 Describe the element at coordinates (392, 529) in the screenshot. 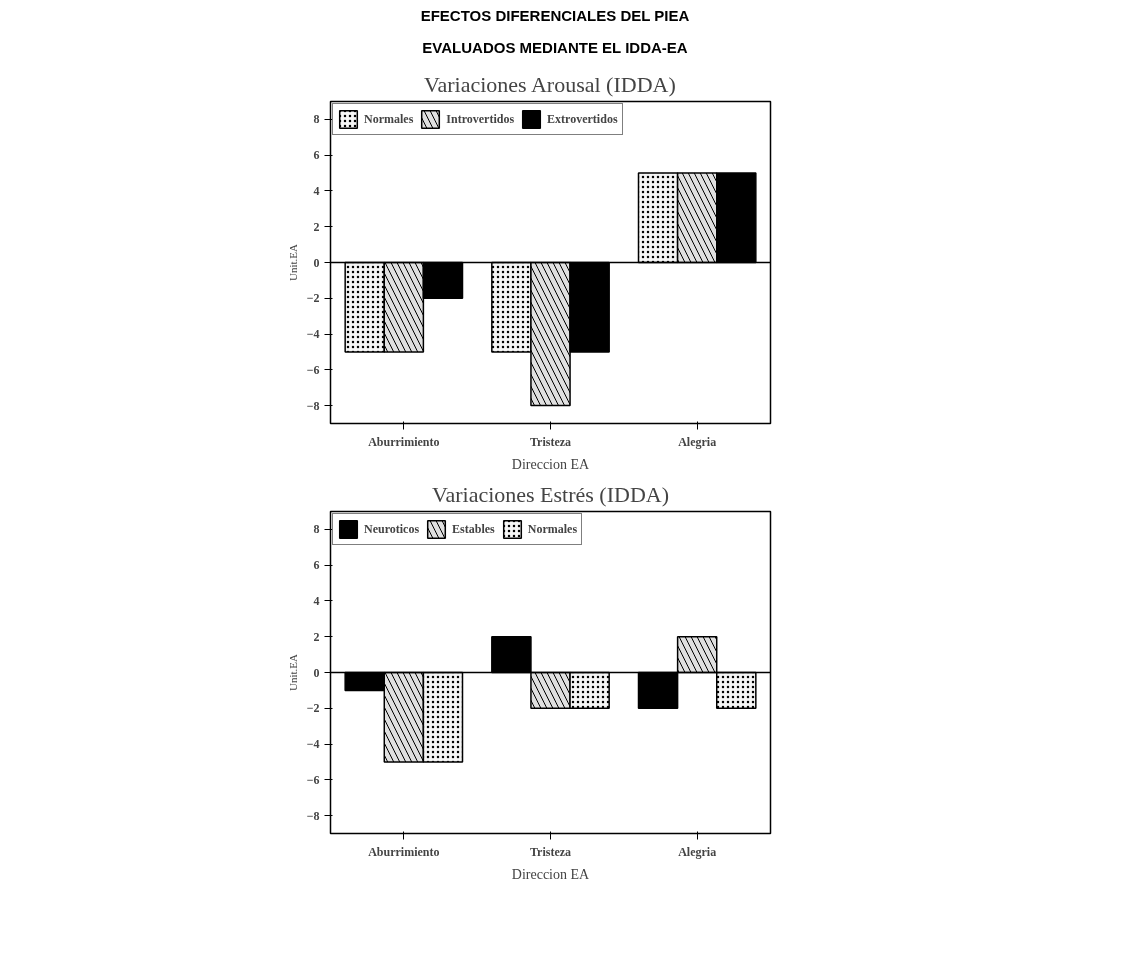

I see `legend-label: Neuroticos` at that location.